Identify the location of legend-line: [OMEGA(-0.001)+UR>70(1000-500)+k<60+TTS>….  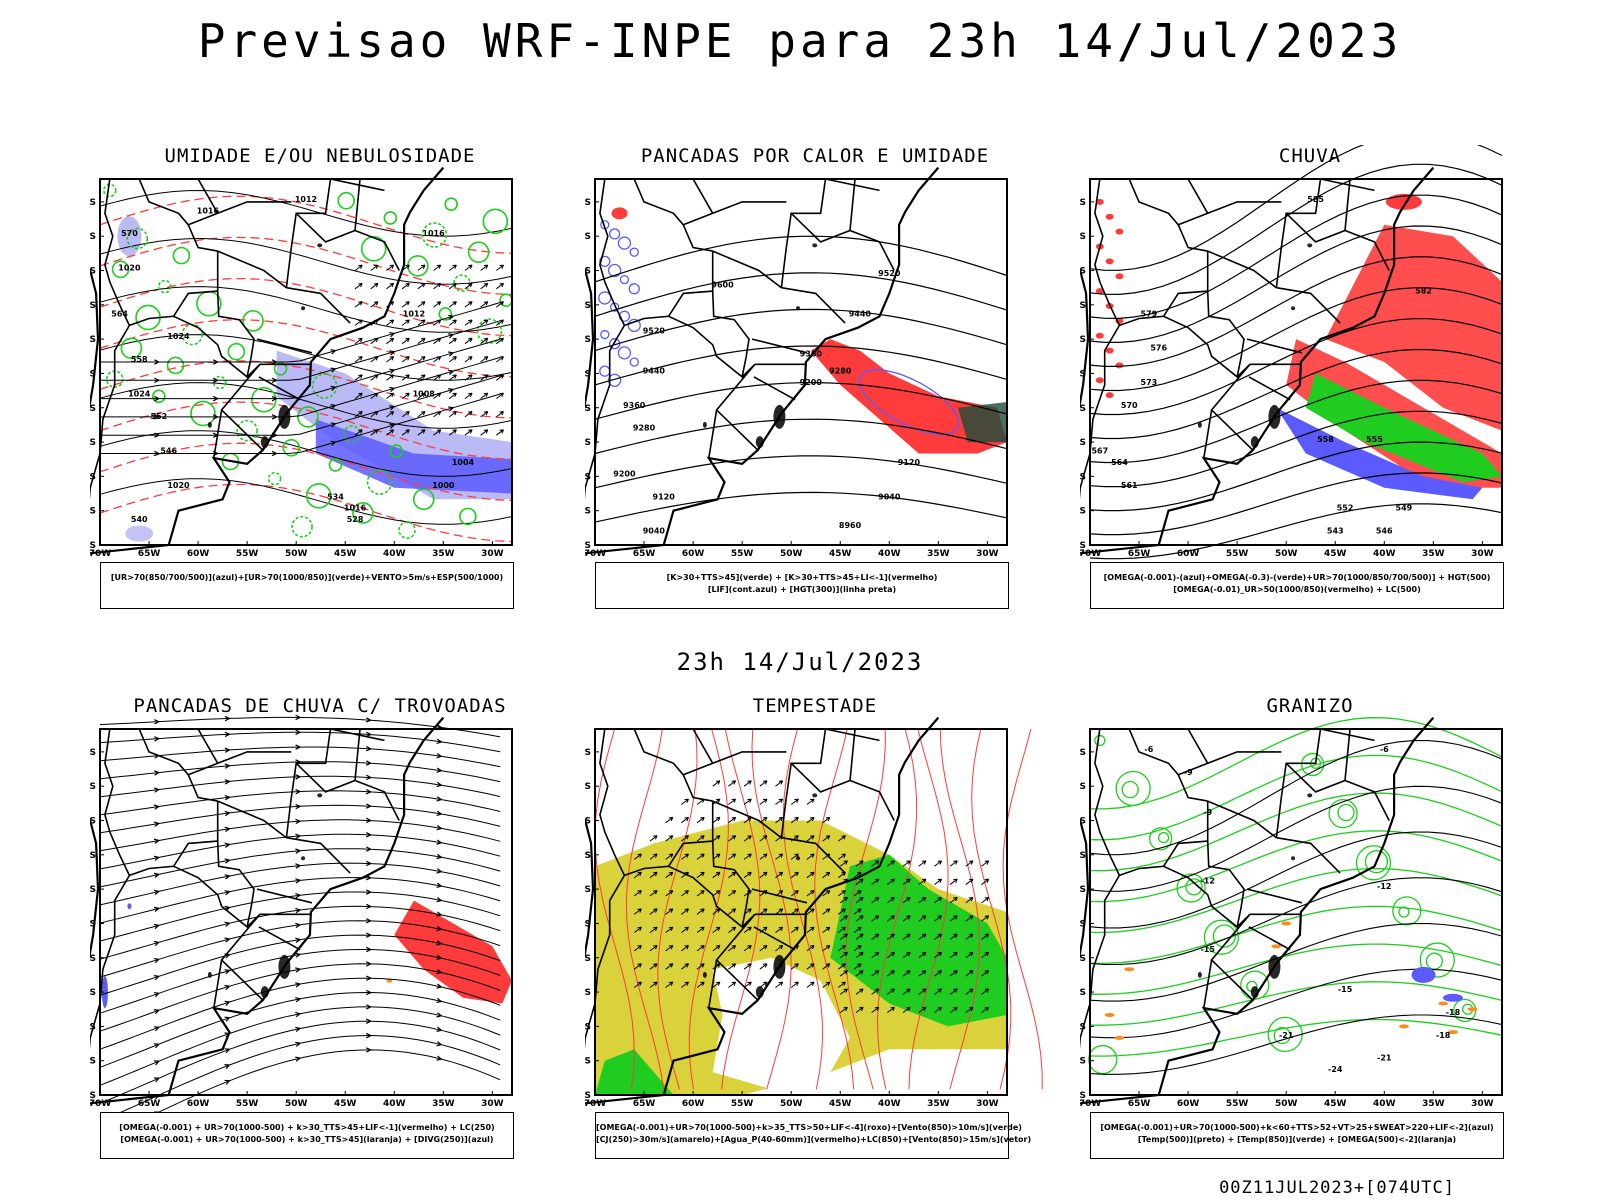
(1297, 1127).